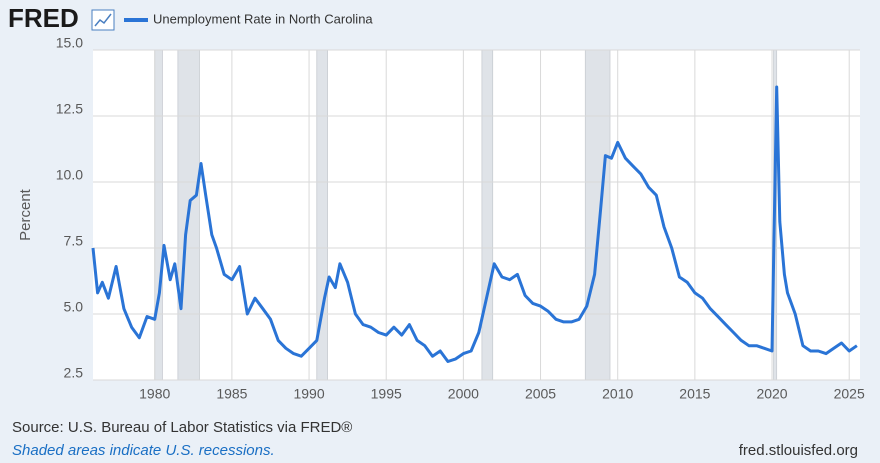  What do you see at coordinates (43, 18) in the screenshot?
I see `logo: FRED` at bounding box center [43, 18].